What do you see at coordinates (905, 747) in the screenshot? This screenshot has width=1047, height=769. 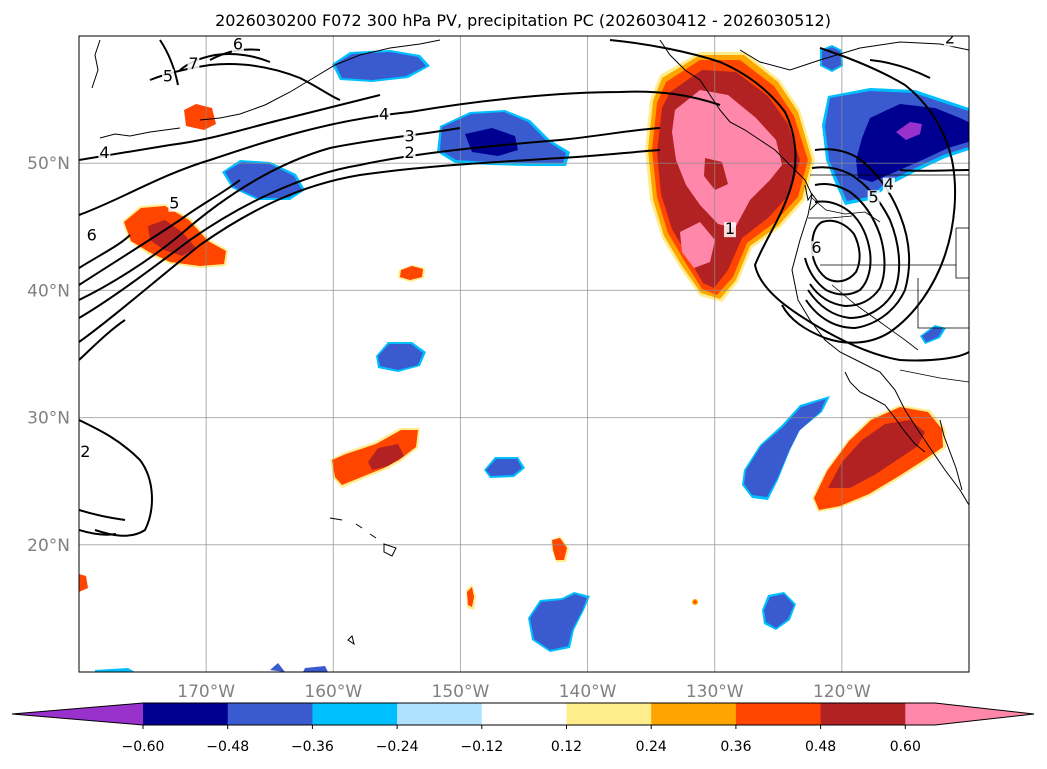 I see `colorbar-tick-label: 0.60` at bounding box center [905, 747].